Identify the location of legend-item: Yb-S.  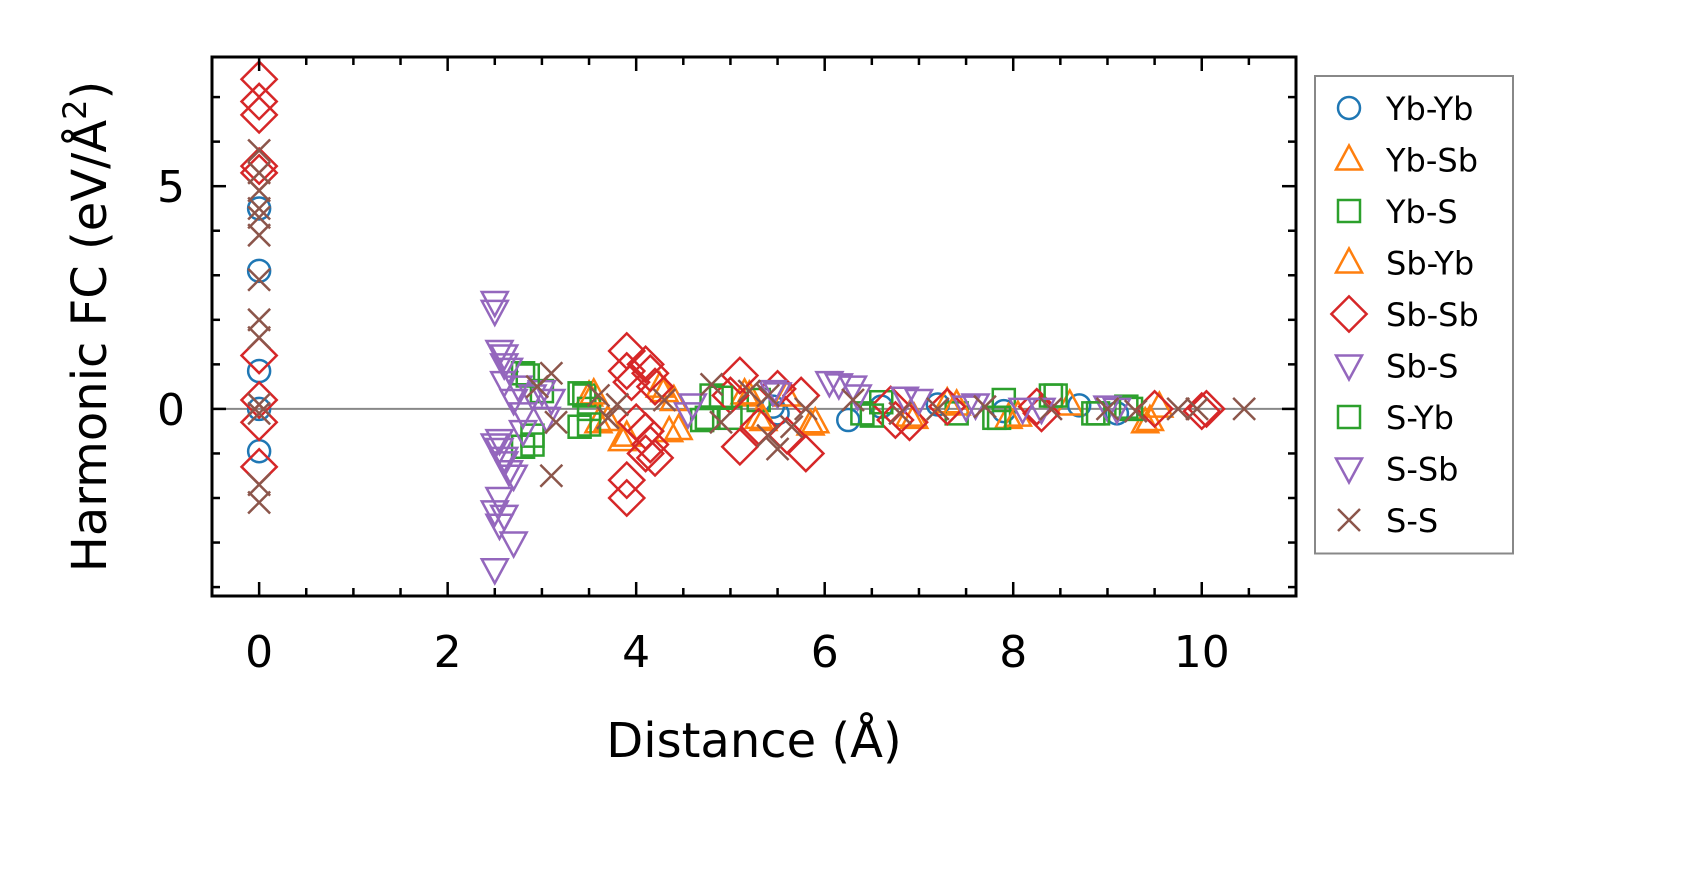
(1397, 212).